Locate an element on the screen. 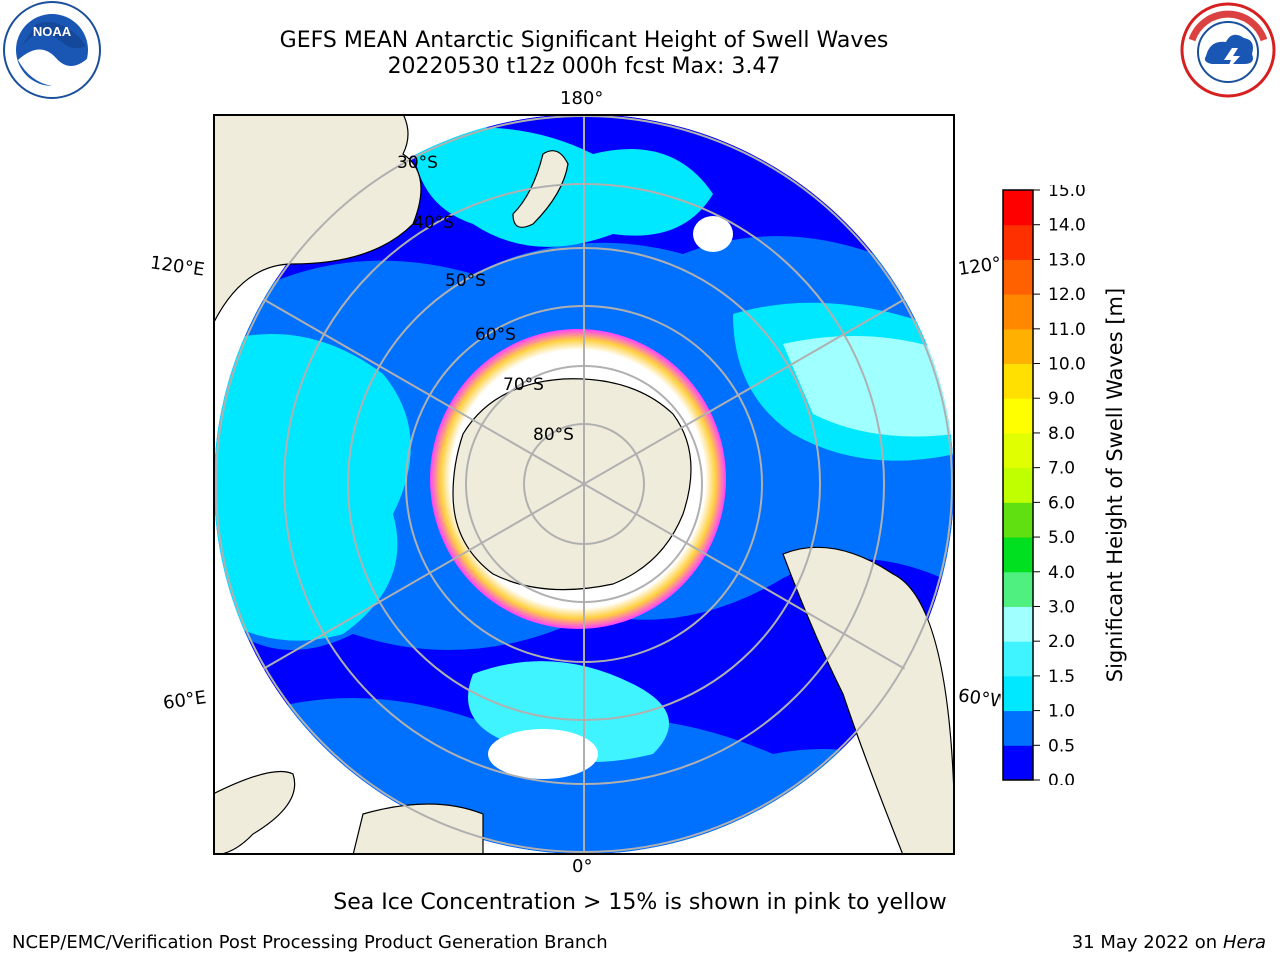 This screenshot has width=1280, height=960. noaa-logo: NOAA is located at coordinates (52, 50).